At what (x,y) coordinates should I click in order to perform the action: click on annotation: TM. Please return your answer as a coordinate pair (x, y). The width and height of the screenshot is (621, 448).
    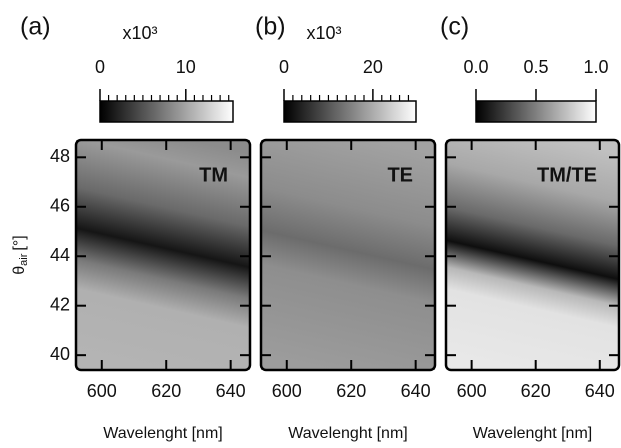
    Looking at the image, I should click on (213, 175).